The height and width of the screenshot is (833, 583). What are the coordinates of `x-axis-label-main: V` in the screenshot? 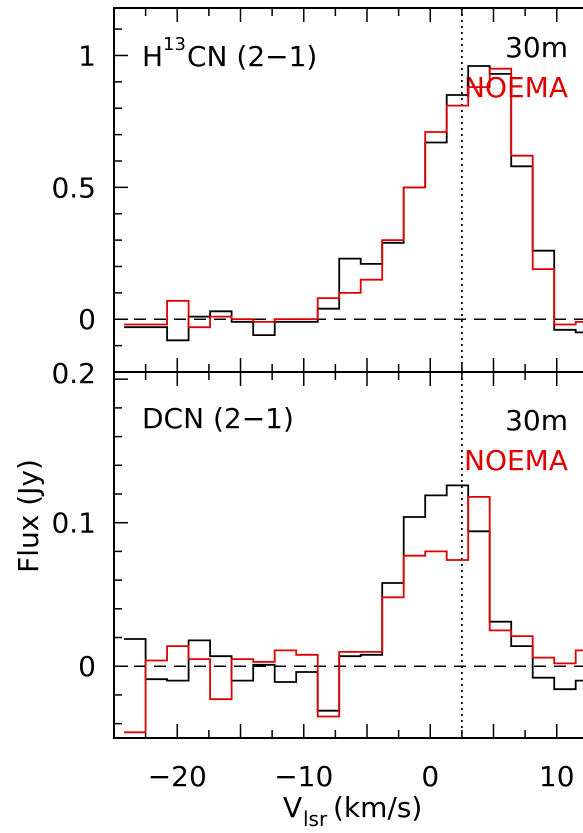 It's located at (292, 807).